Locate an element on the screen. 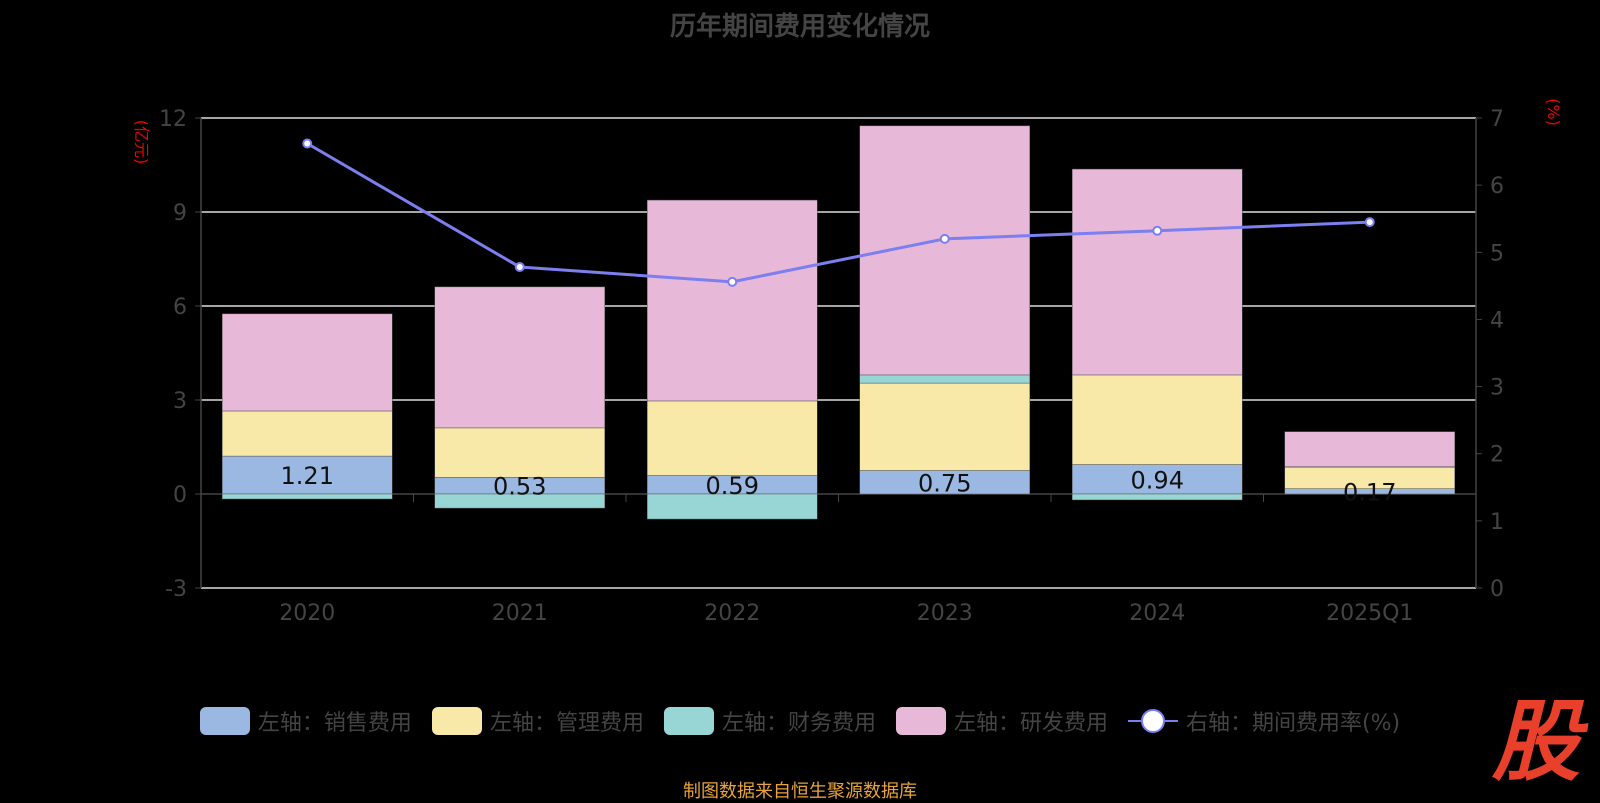 Image resolution: width=1600 pixels, height=803 pixels. y-left-tick-label: 9 is located at coordinates (180, 213).